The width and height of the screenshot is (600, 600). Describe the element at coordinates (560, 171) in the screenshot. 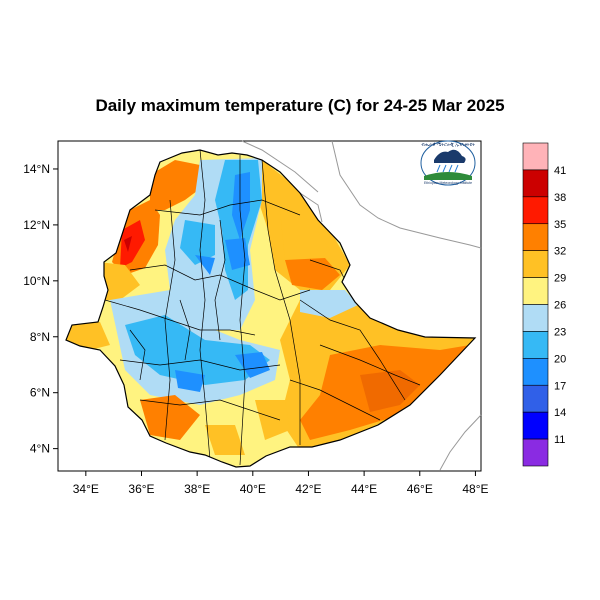

I see `colorbar-label: 41` at that location.